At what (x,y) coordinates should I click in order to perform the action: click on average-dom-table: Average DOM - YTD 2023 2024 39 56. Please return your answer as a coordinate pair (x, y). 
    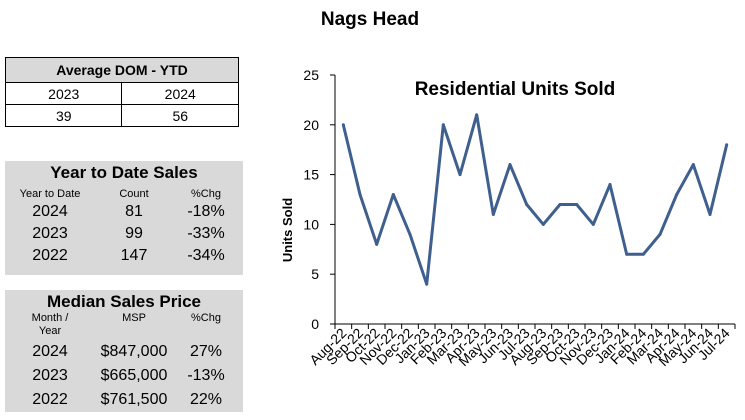
    Looking at the image, I should click on (121, 92).